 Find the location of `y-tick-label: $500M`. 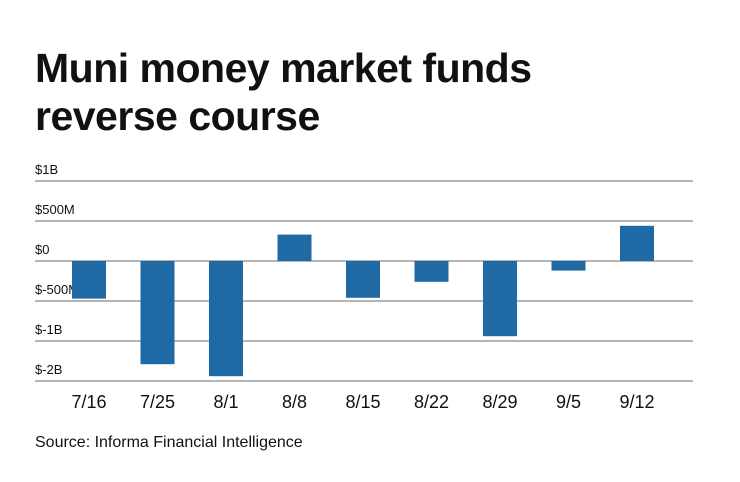

y-tick-label: $500M is located at coordinates (55, 209).